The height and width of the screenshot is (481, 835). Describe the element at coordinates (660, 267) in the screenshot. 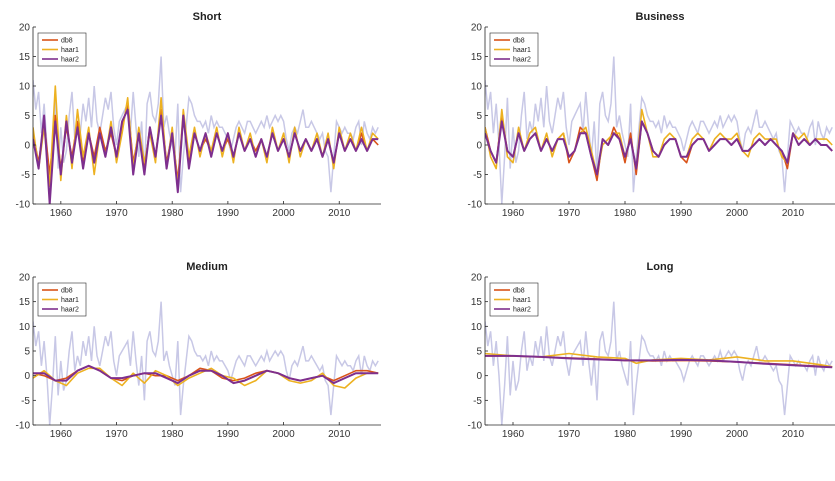

I see `chart-title: Long` at that location.